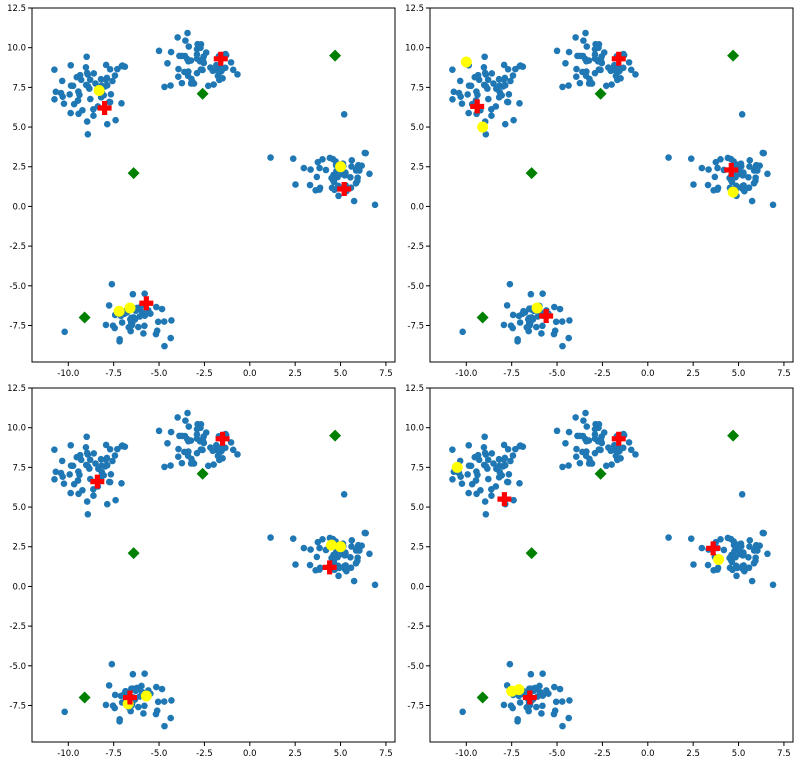 The height and width of the screenshot is (764, 800). What do you see at coordinates (295, 754) in the screenshot?
I see `x-tick-label: 2.5` at bounding box center [295, 754].